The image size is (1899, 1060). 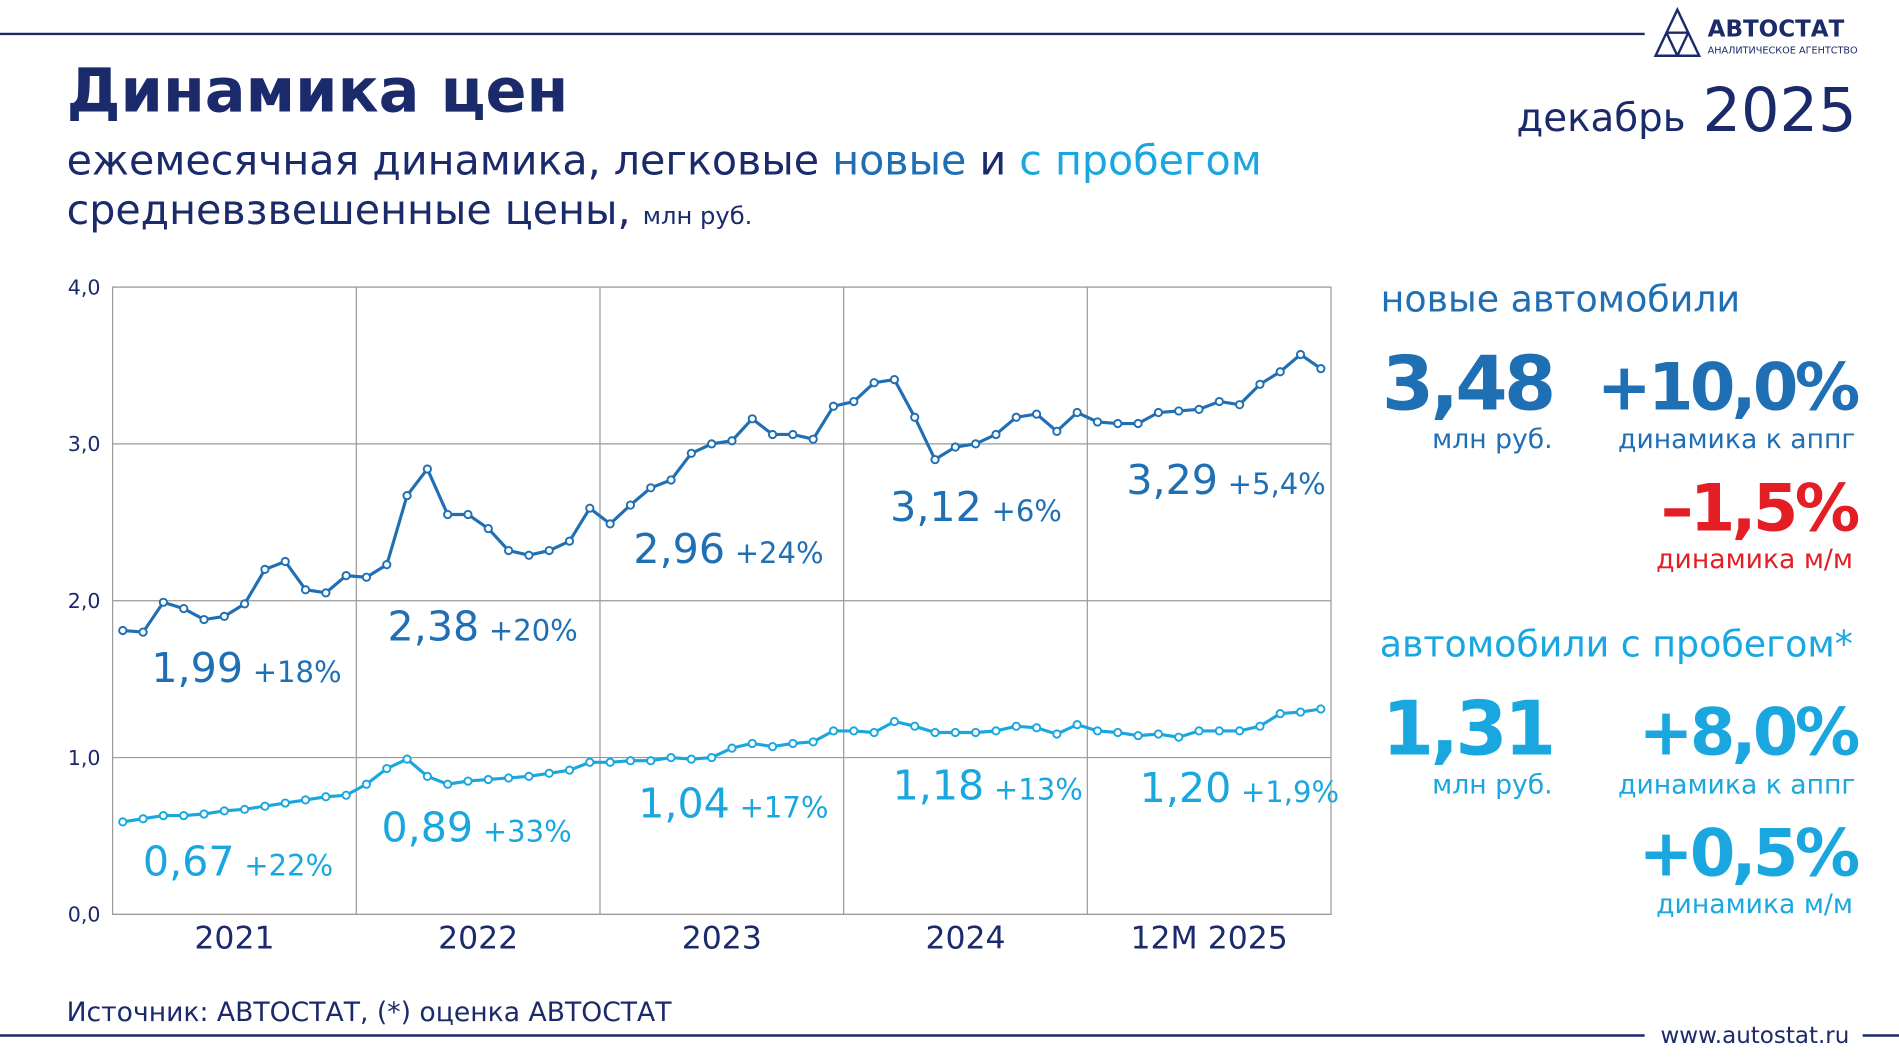 What do you see at coordinates (1209, 938) in the screenshot?
I see `x-group-label: 12M 2025` at bounding box center [1209, 938].